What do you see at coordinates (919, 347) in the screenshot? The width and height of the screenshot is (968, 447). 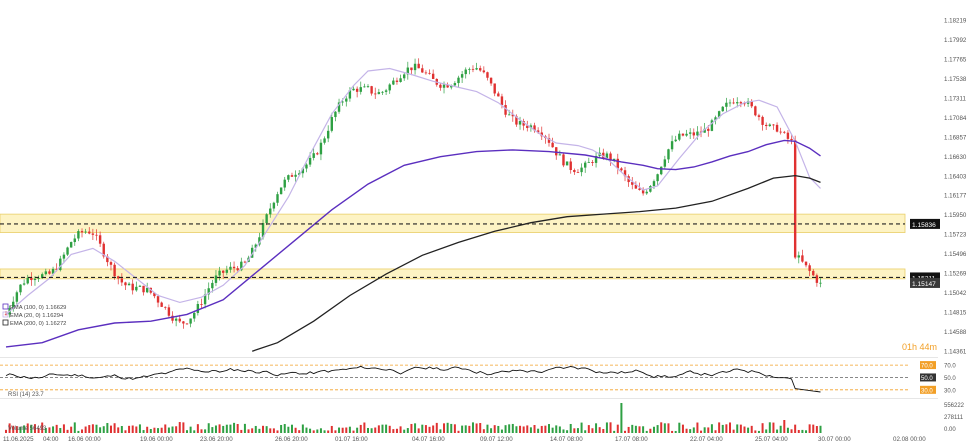 I see `bar-countdown: 01h 44m` at bounding box center [919, 347].